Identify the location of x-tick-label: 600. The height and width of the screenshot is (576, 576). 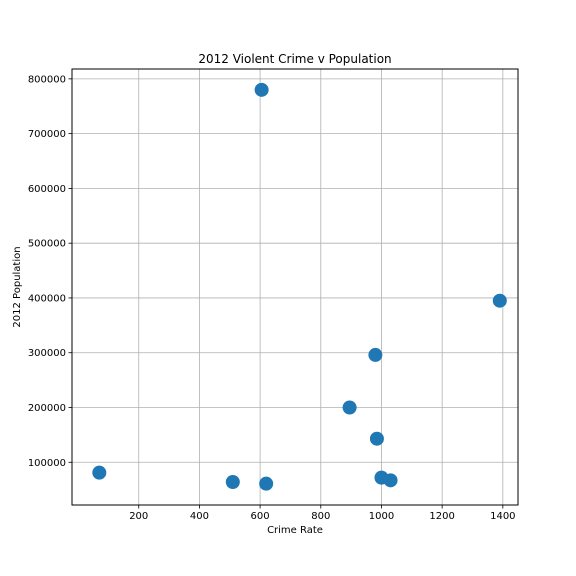
(260, 516).